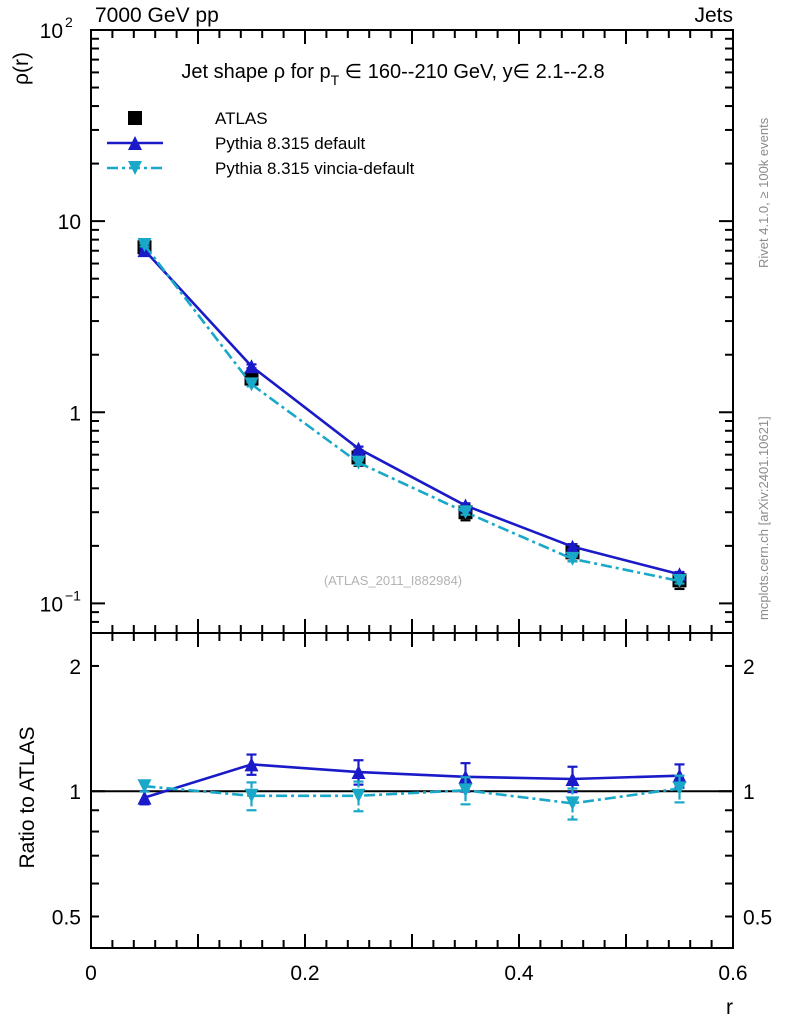  What do you see at coordinates (135, 118) in the screenshot?
I see `marker-square` at bounding box center [135, 118].